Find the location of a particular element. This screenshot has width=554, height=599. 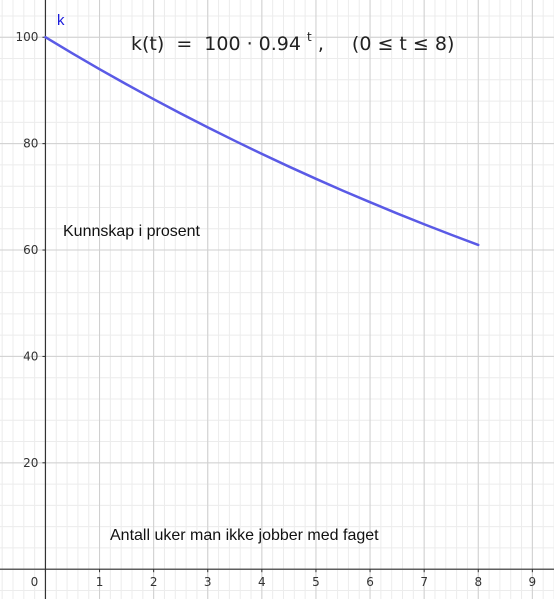

y-tick-label: 100 is located at coordinates (27, 37).